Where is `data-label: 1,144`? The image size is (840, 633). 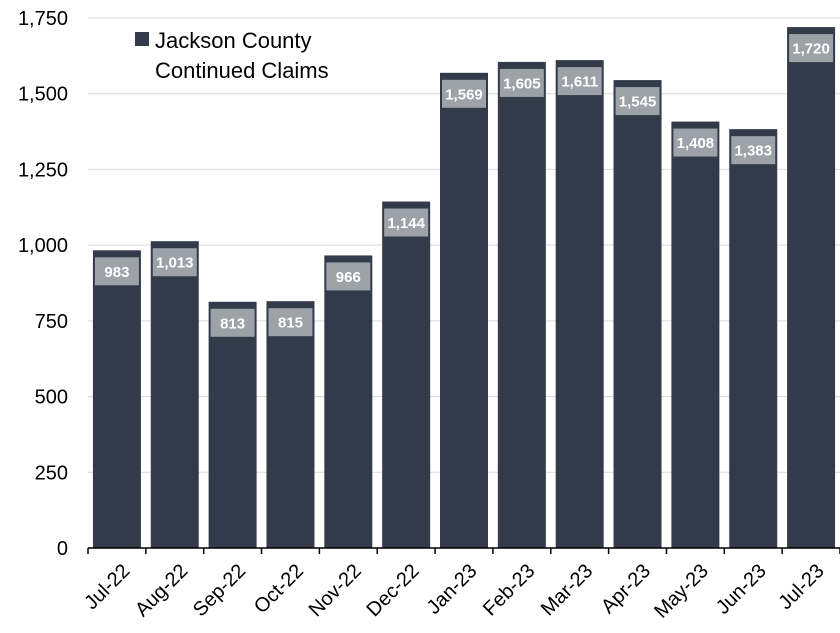 data-label: 1,144 is located at coordinates (406, 223).